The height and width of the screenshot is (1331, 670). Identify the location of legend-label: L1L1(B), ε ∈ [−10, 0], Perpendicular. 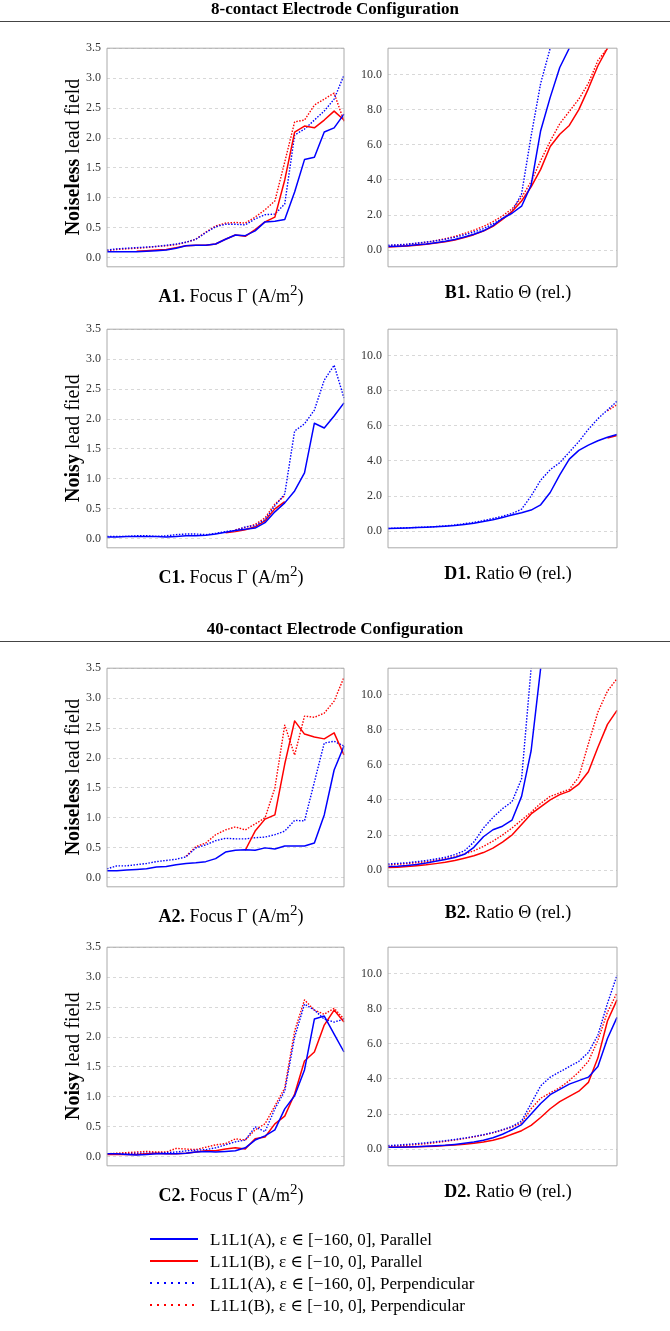
(337, 1305).